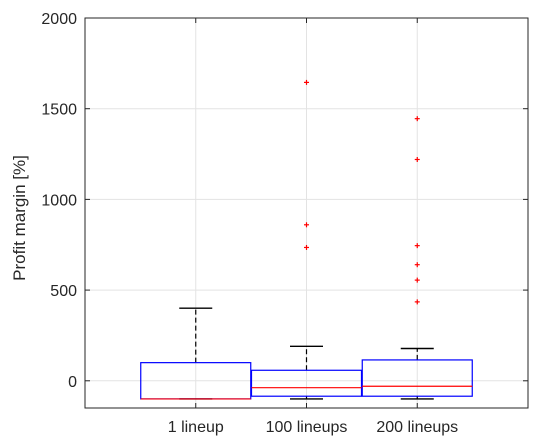 The height and width of the screenshot is (437, 539). Describe the element at coordinates (307, 427) in the screenshot. I see `x-tick-label: 100 lineups` at that location.